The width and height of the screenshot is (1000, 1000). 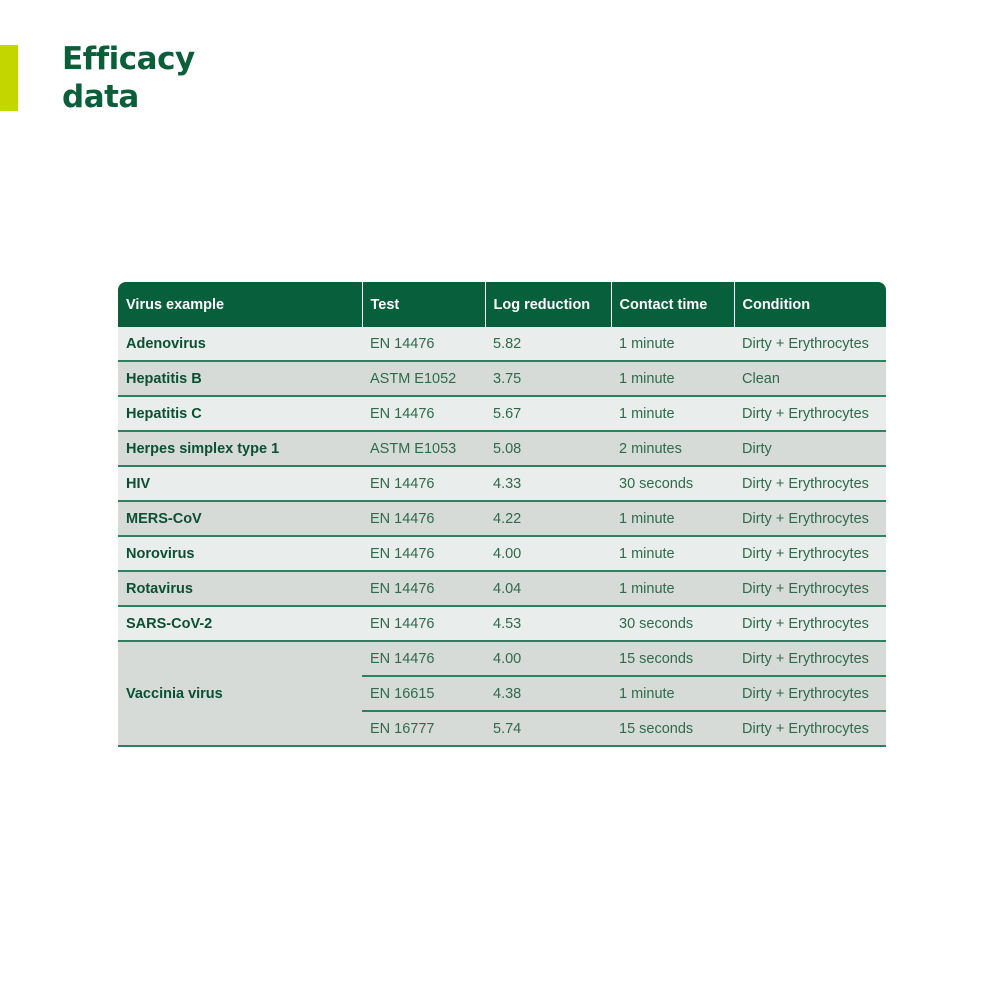 What do you see at coordinates (240, 554) in the screenshot?
I see `cell-virus: Norovirus` at bounding box center [240, 554].